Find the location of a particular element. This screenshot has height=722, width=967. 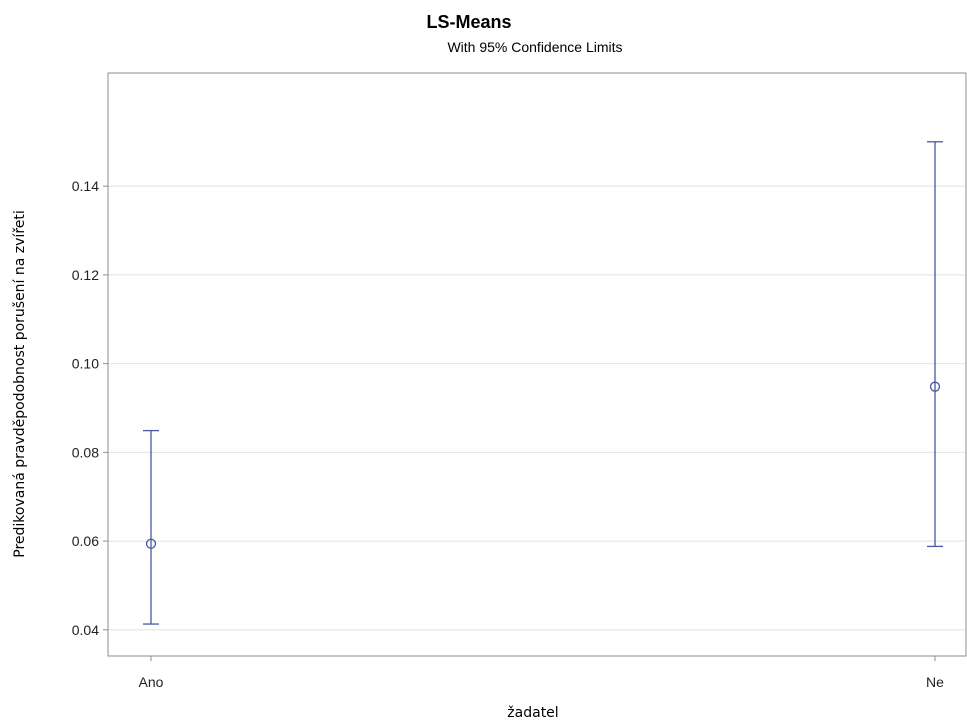

x-tick-label: Ano is located at coordinates (151, 682).